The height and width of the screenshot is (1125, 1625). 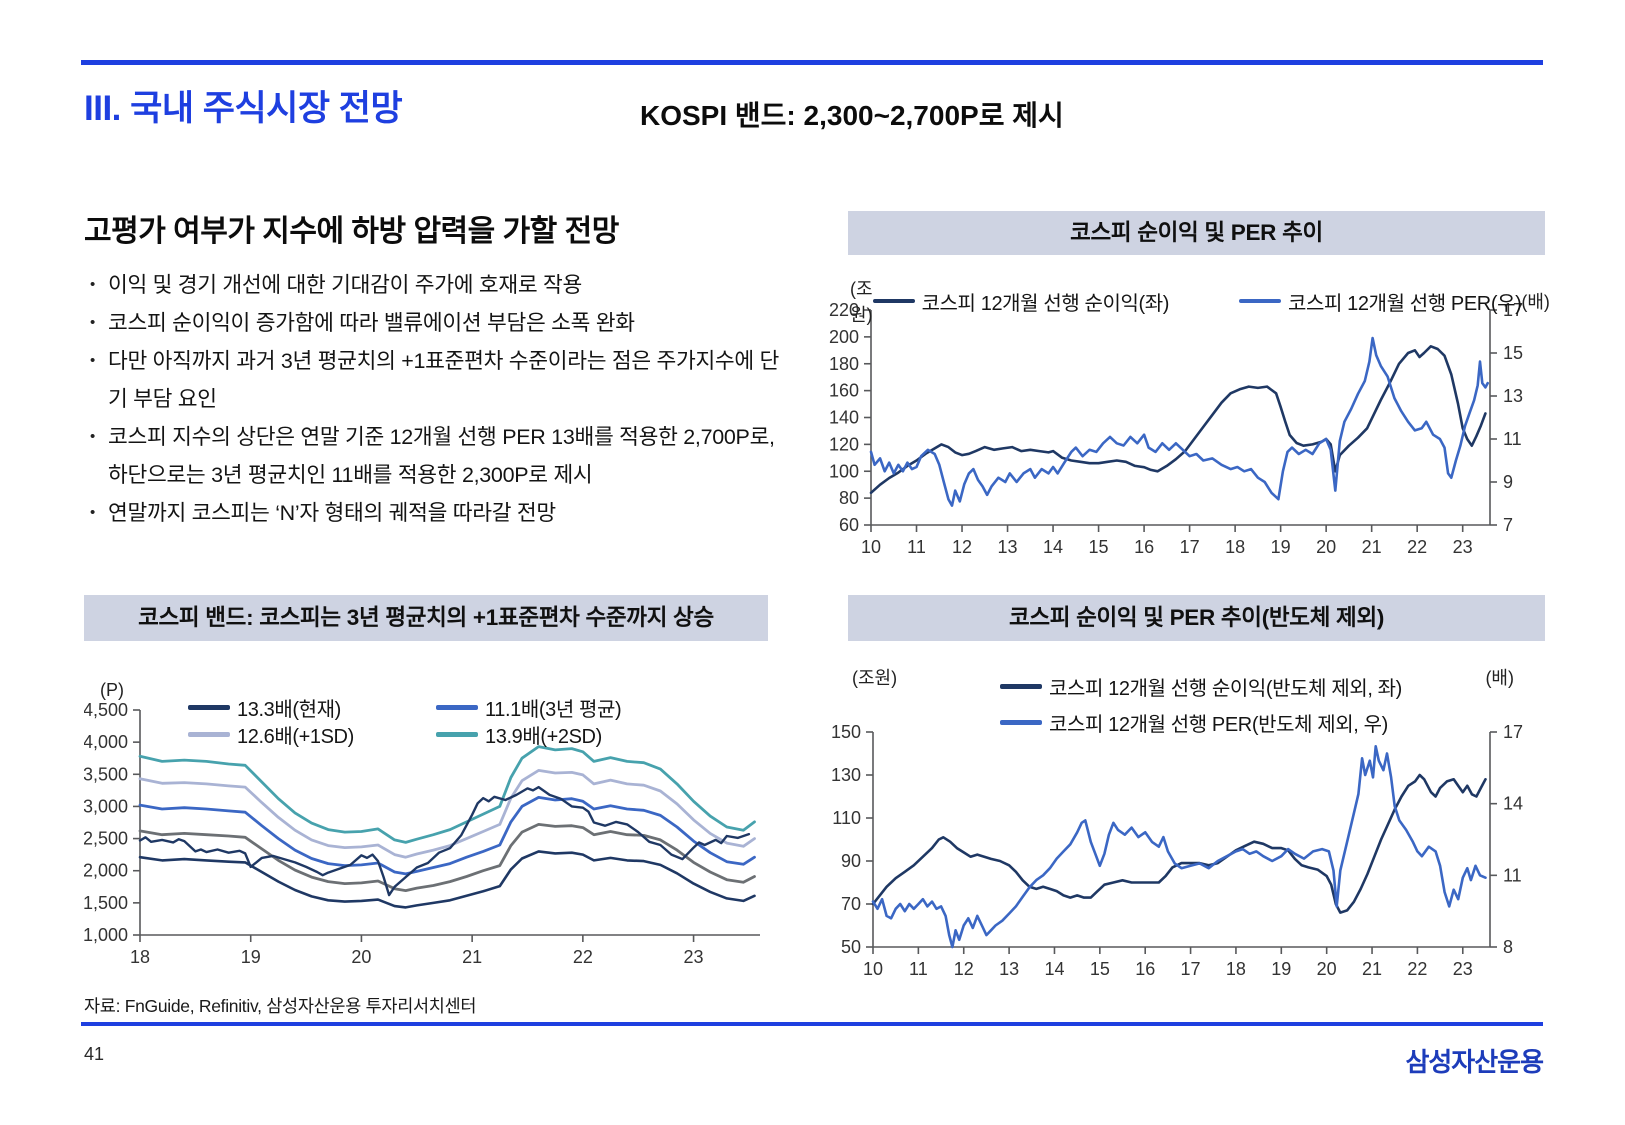 What do you see at coordinates (812, 1024) in the screenshot?
I see `bottom-rule` at bounding box center [812, 1024].